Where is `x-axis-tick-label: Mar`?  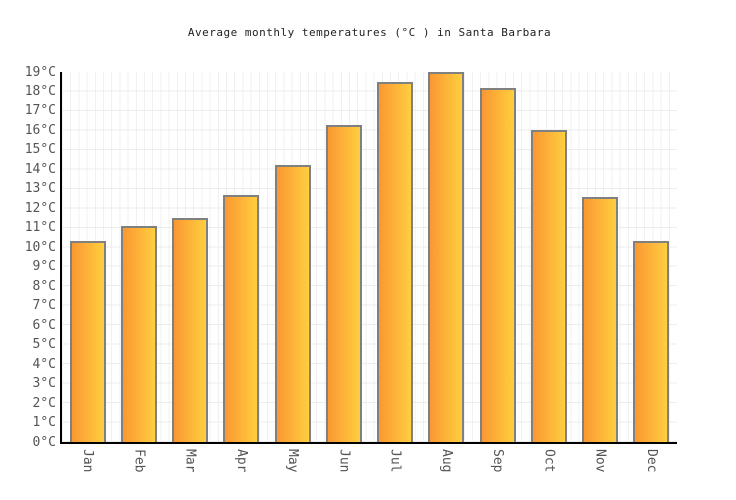 x-axis-tick-label: Mar is located at coordinates (190, 461).